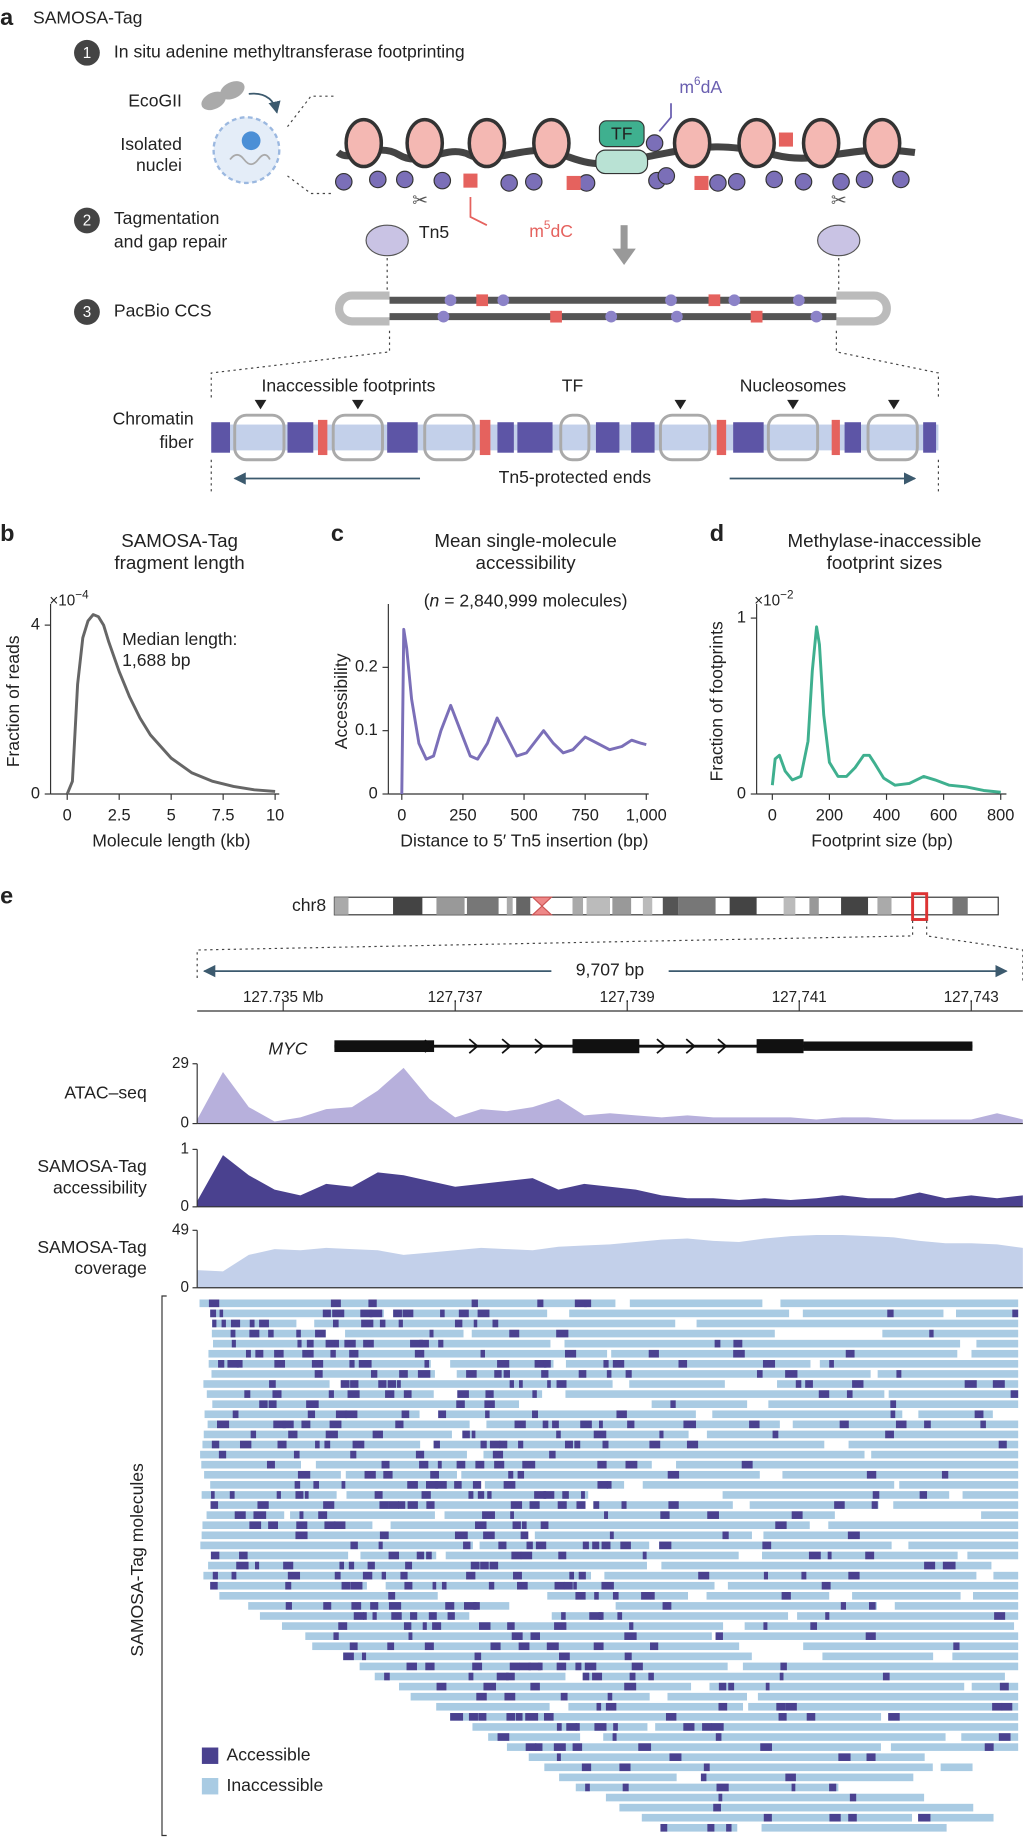 The height and width of the screenshot is (1839, 1023). What do you see at coordinates (210, 1755) in the screenshot?
I see `legend-swatch` at bounding box center [210, 1755].